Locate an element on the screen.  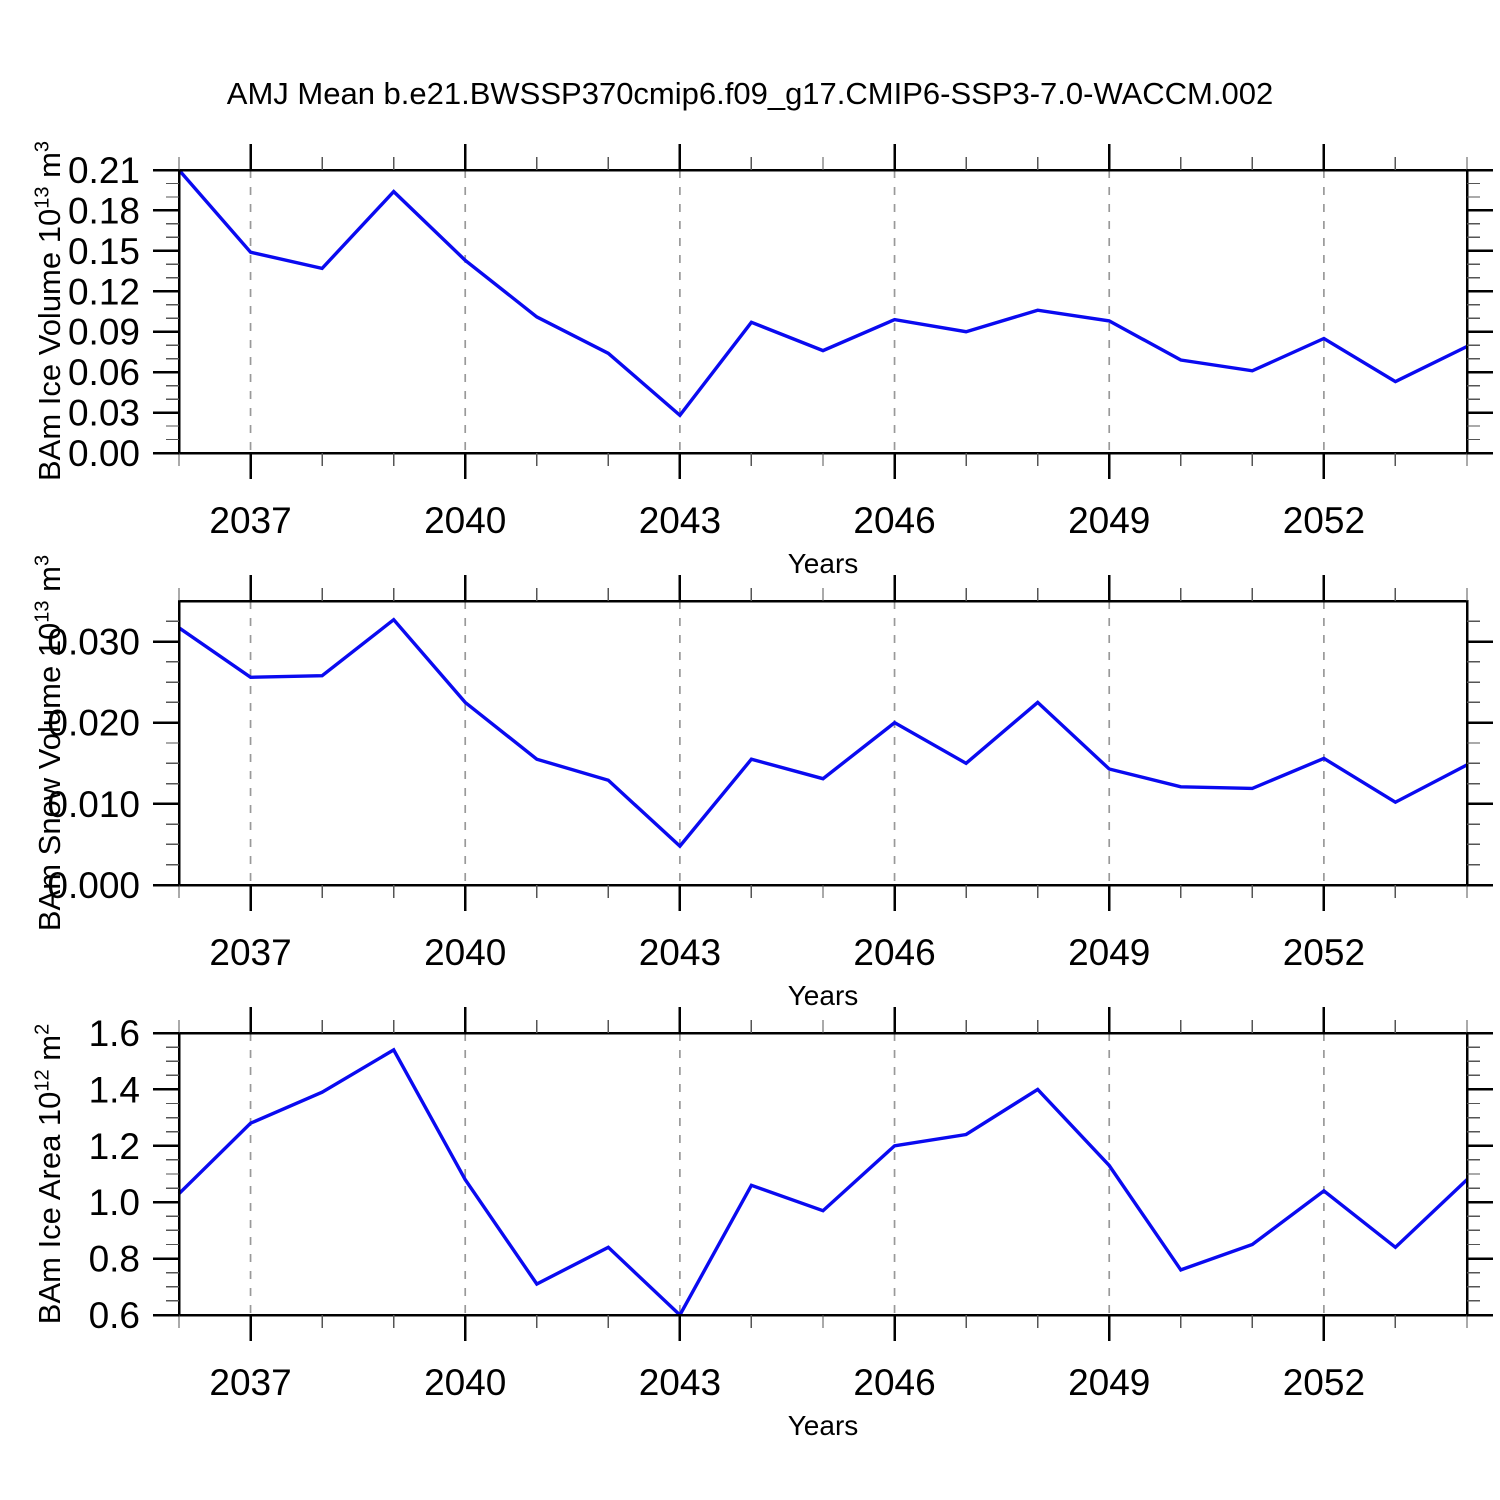
y-tick-label: 0.03 is located at coordinates (104, 413).